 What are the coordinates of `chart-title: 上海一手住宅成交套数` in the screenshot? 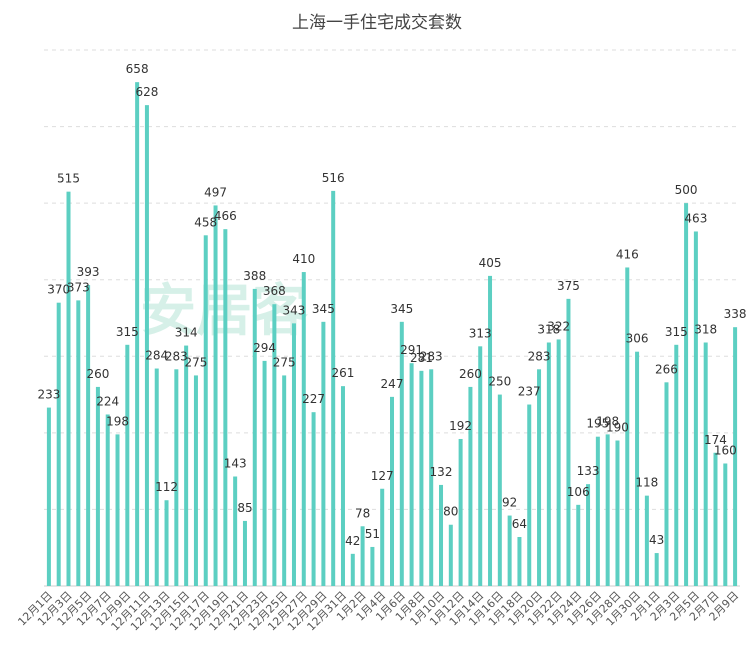 It's located at (377, 23).